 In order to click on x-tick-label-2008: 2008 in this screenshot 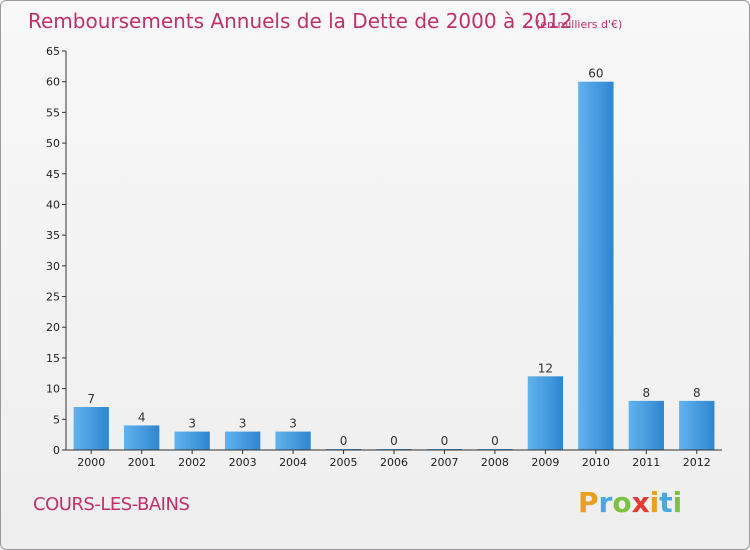, I will do `click(495, 462)`.